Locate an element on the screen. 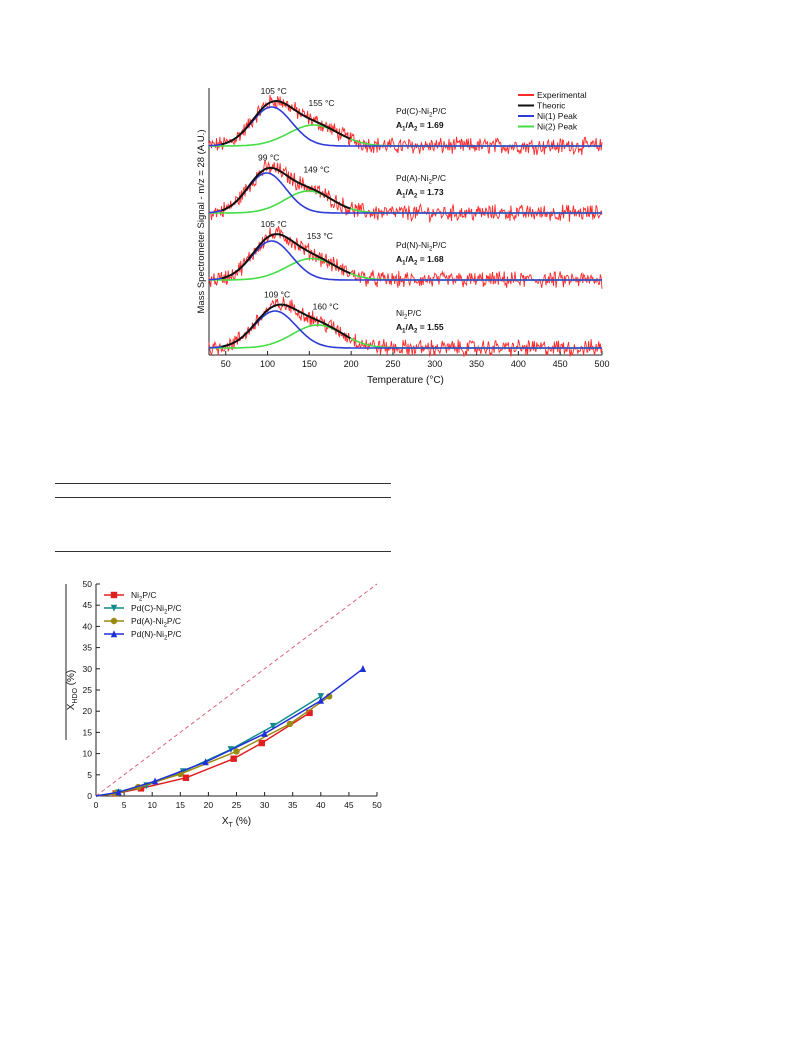 The image size is (793, 1057). peak1-label: 99 °C is located at coordinates (268, 158).